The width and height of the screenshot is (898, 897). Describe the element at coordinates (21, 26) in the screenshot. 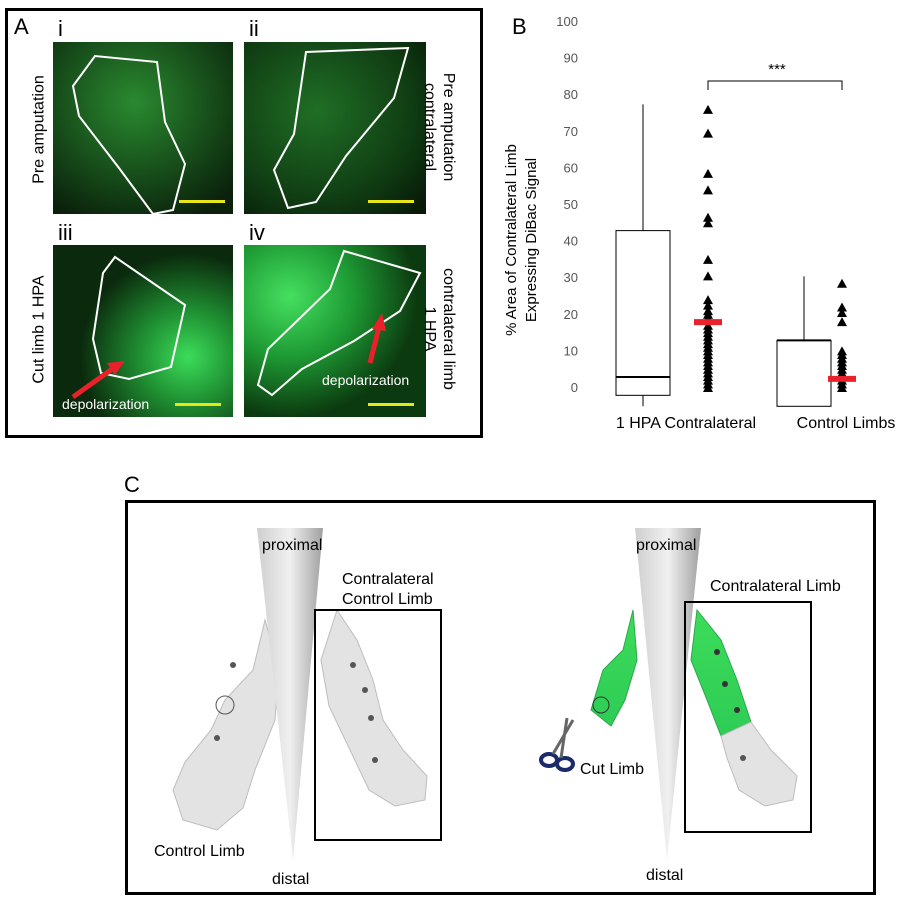

I see `panel-a-letter: A` at that location.